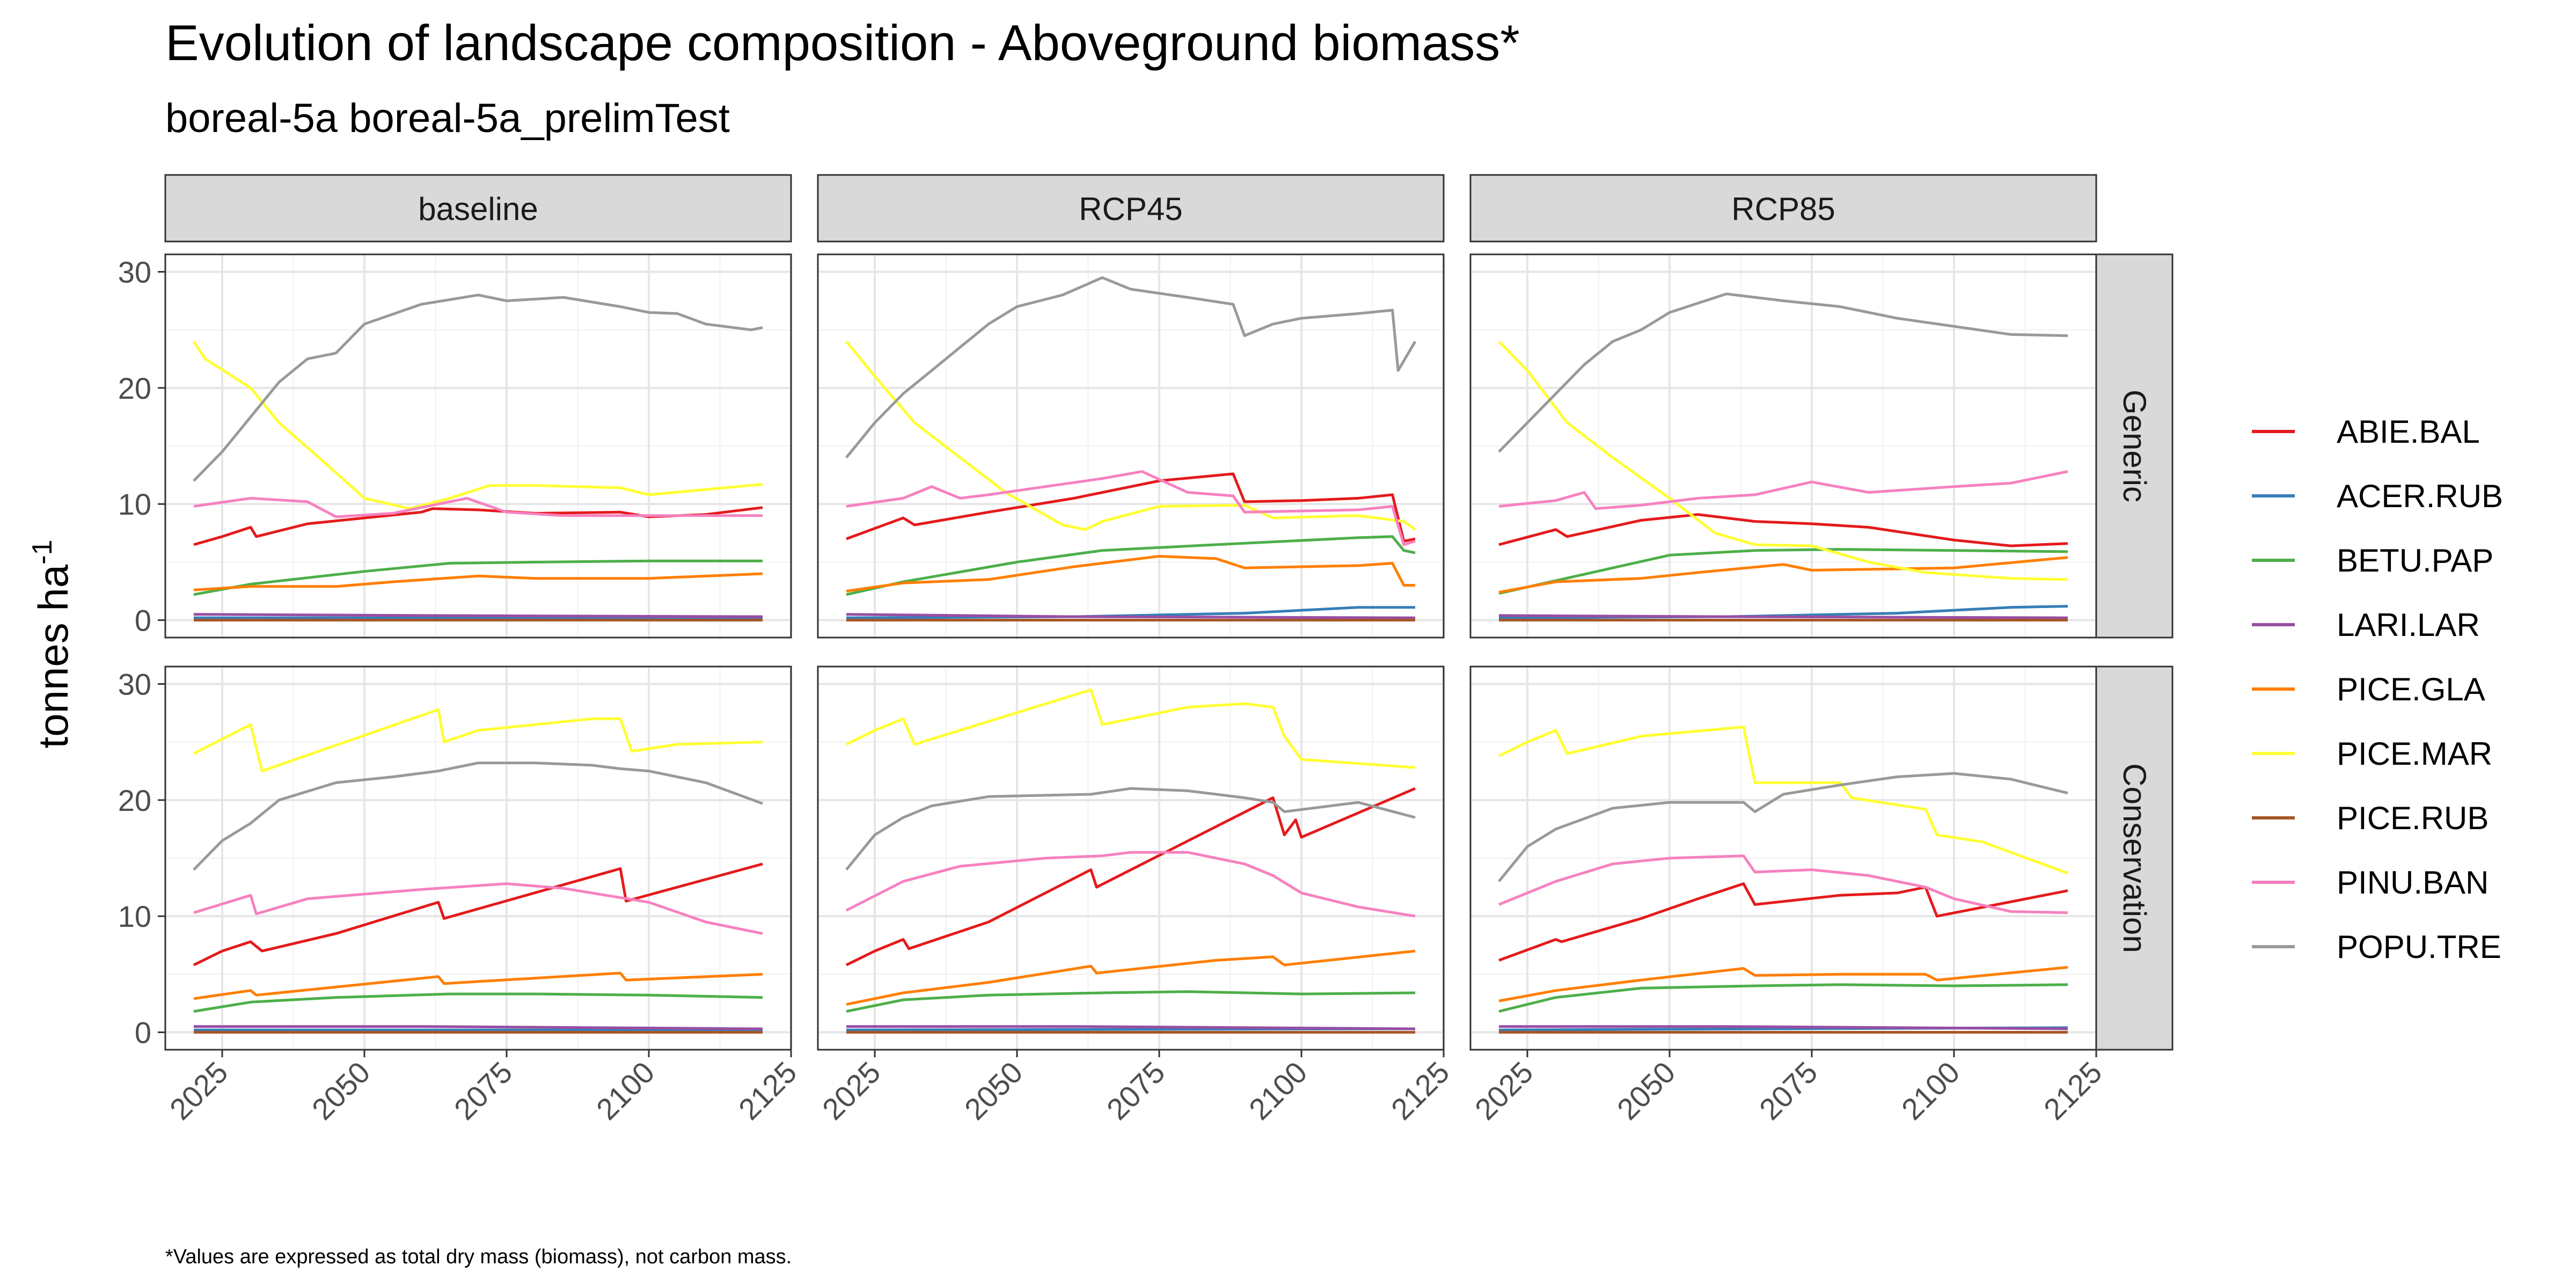 This screenshot has height=1288, width=2576. I want to click on panel-rcp85-conservation: 2025 2050 2075 2100 2125, so click(1788, 895).